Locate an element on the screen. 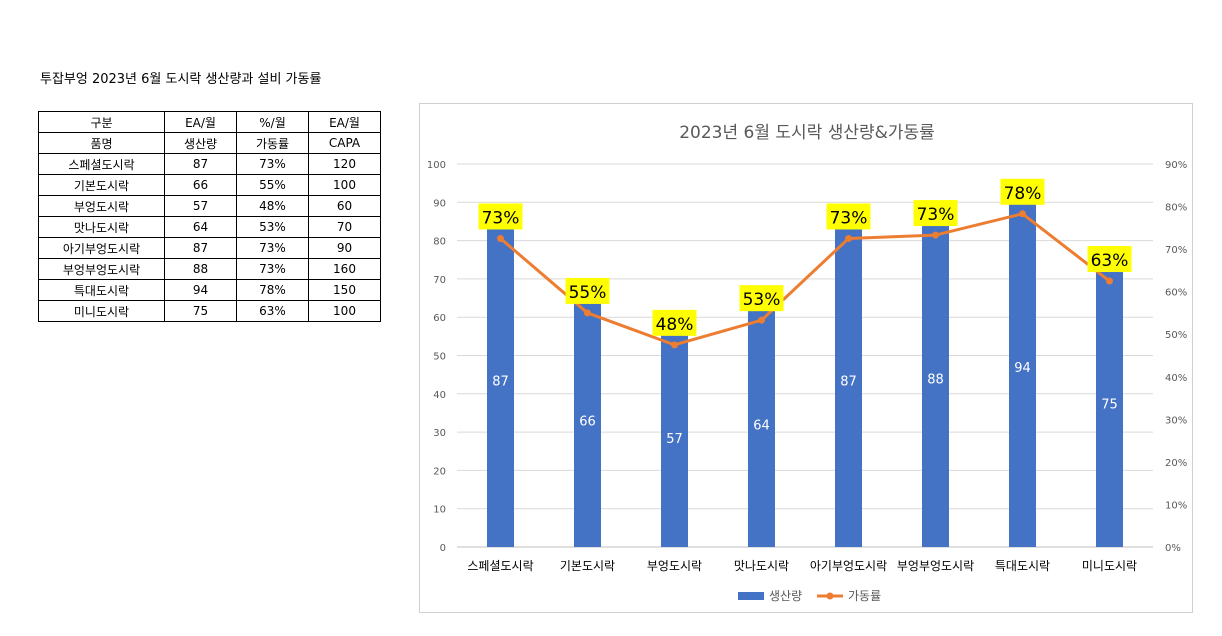 The height and width of the screenshot is (636, 1222). table-row: 기본도시락 66 55% 100 is located at coordinates (209, 185).